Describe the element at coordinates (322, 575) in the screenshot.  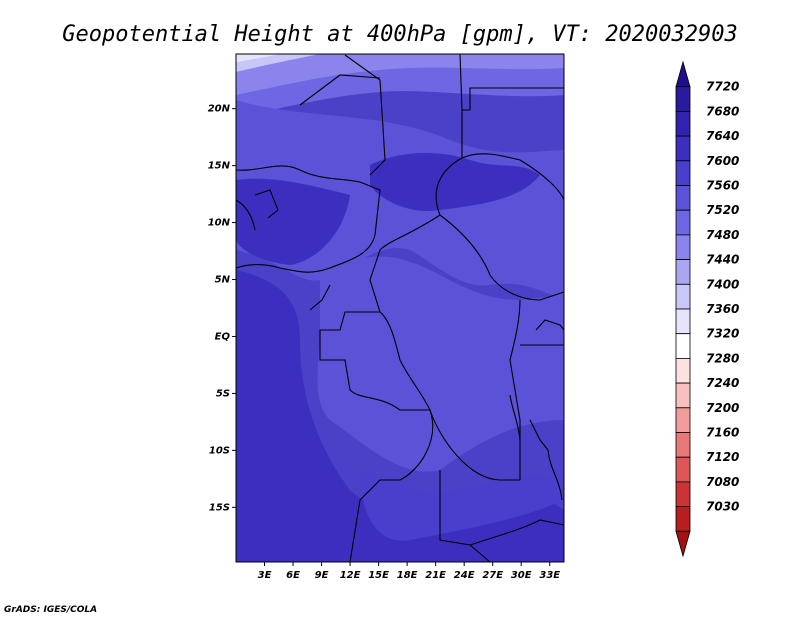
I see `x-tick-label: 9E` at that location.